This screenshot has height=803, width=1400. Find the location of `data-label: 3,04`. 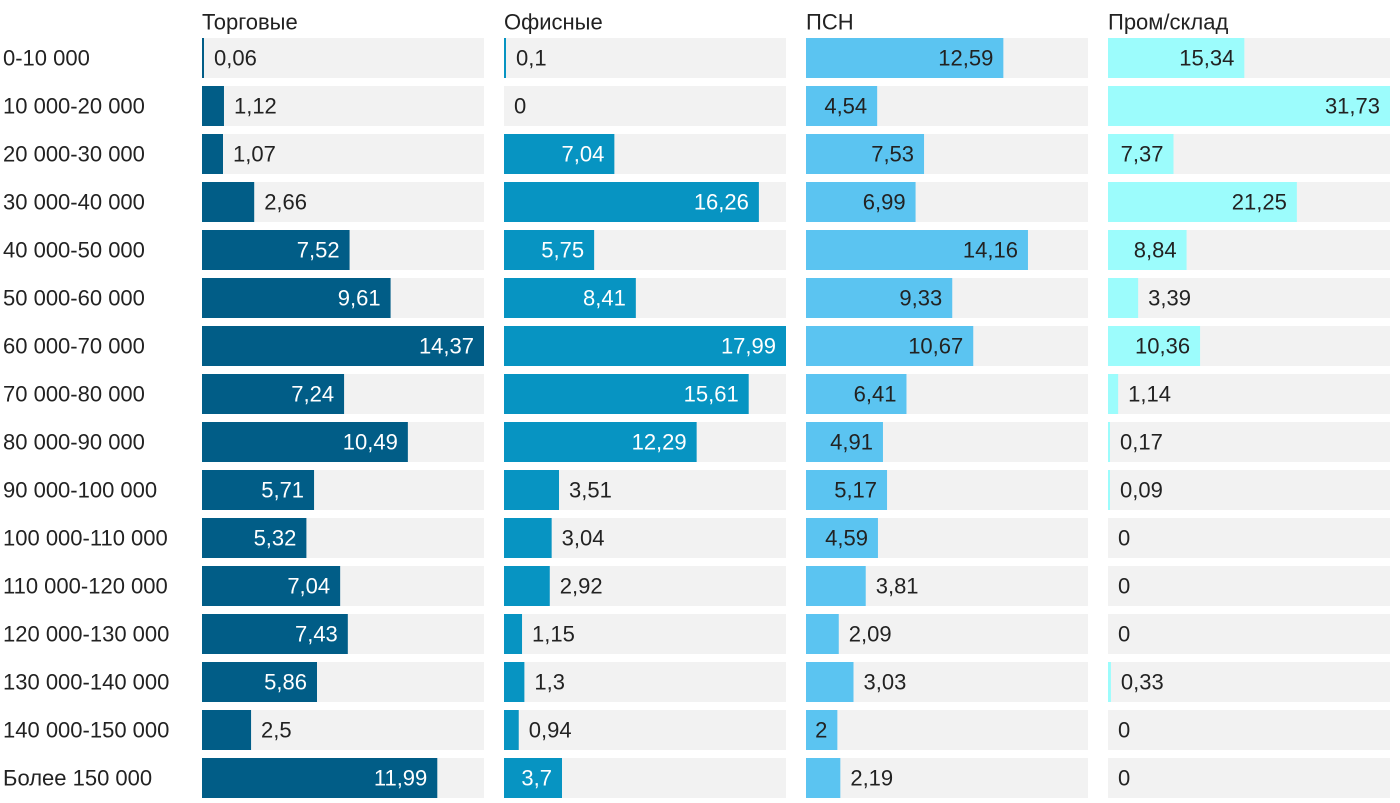

data-label: 3,04 is located at coordinates (583, 538).